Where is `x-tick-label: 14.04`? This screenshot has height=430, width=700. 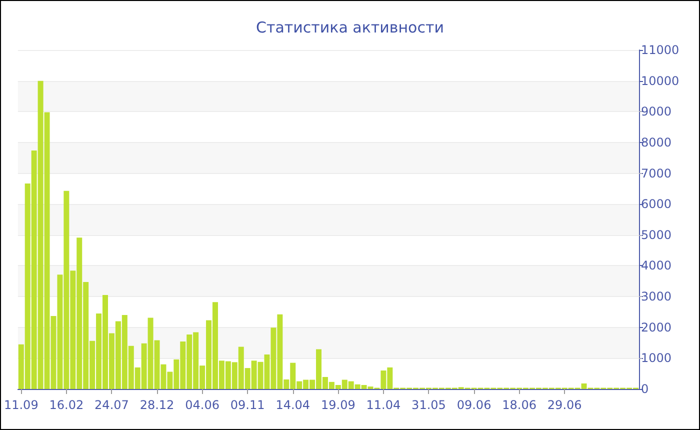
x-tick-label: 14.04 is located at coordinates (293, 405).